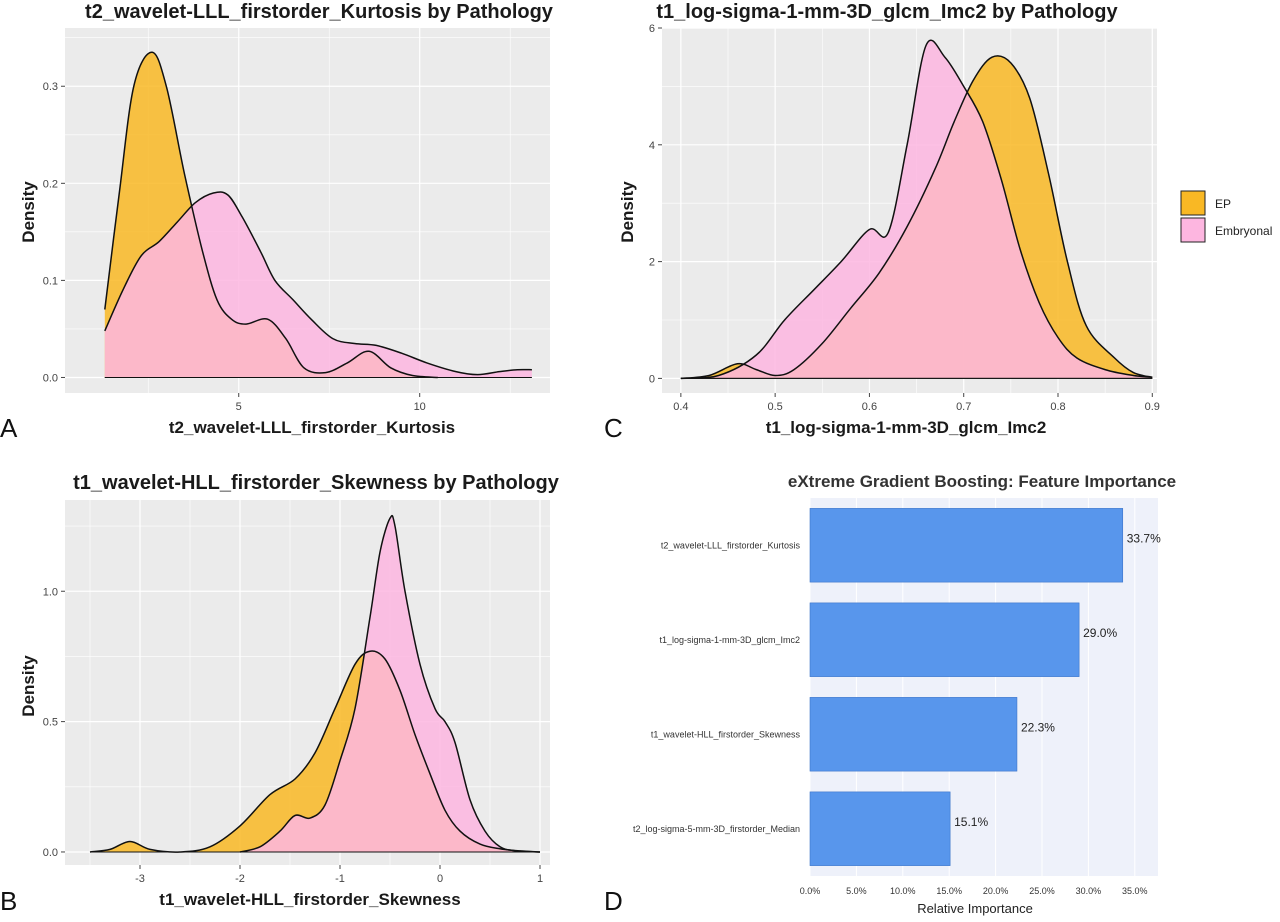 The image size is (1280, 922). What do you see at coordinates (652, 29) in the screenshot?
I see `y-tick-label: 6` at bounding box center [652, 29].